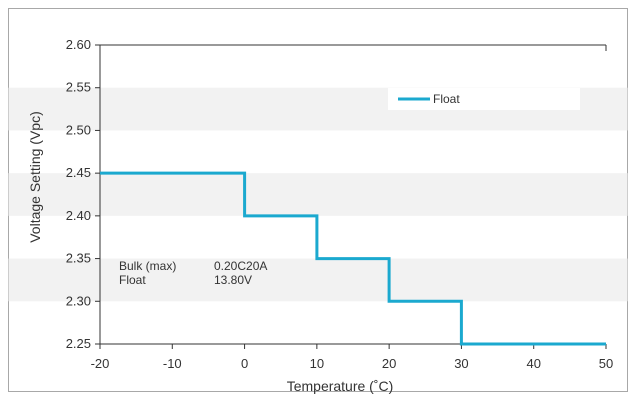  I want to click on y-tick-label-7: 2.25, so click(78, 343).